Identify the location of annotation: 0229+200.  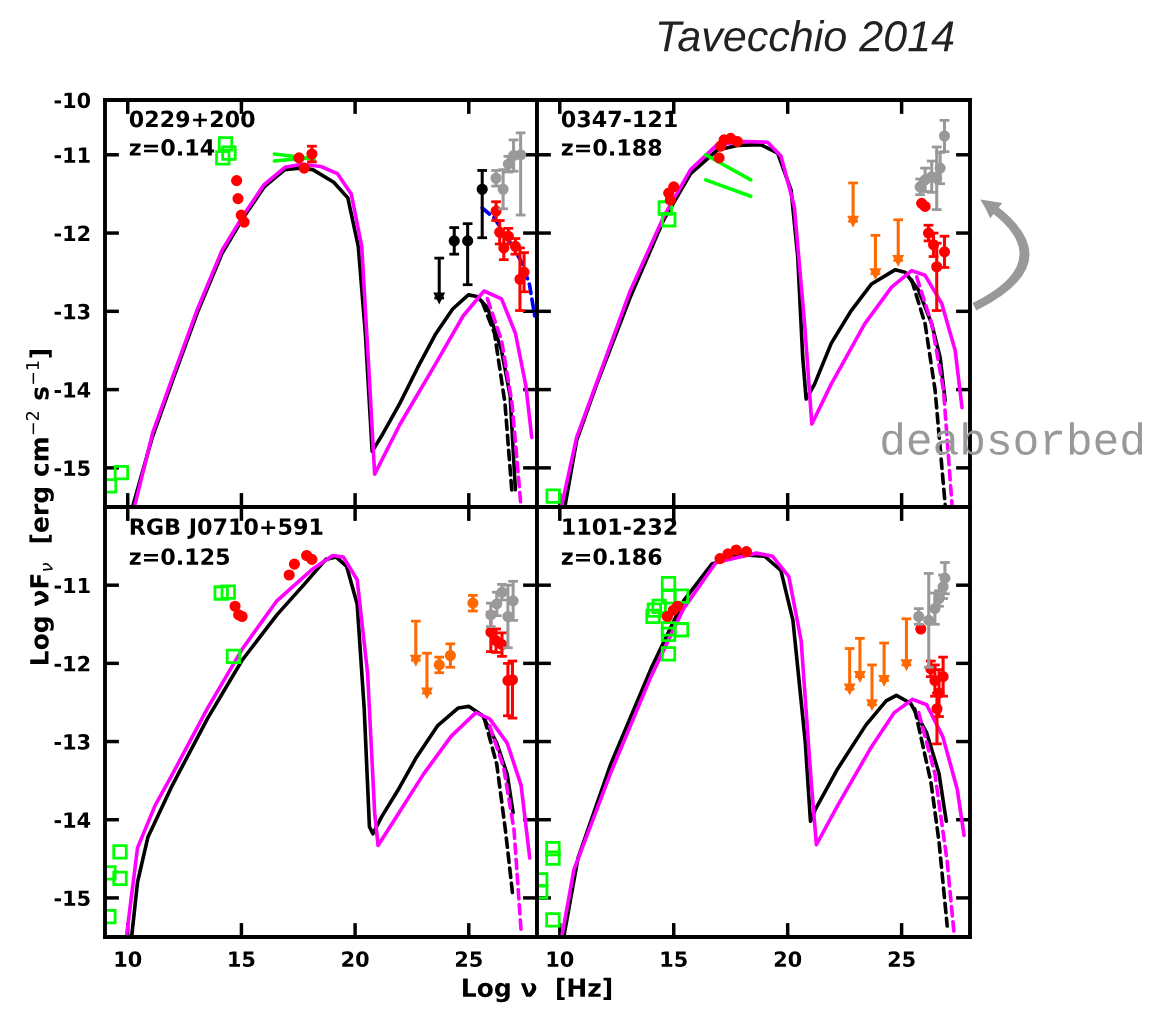
(192, 119).